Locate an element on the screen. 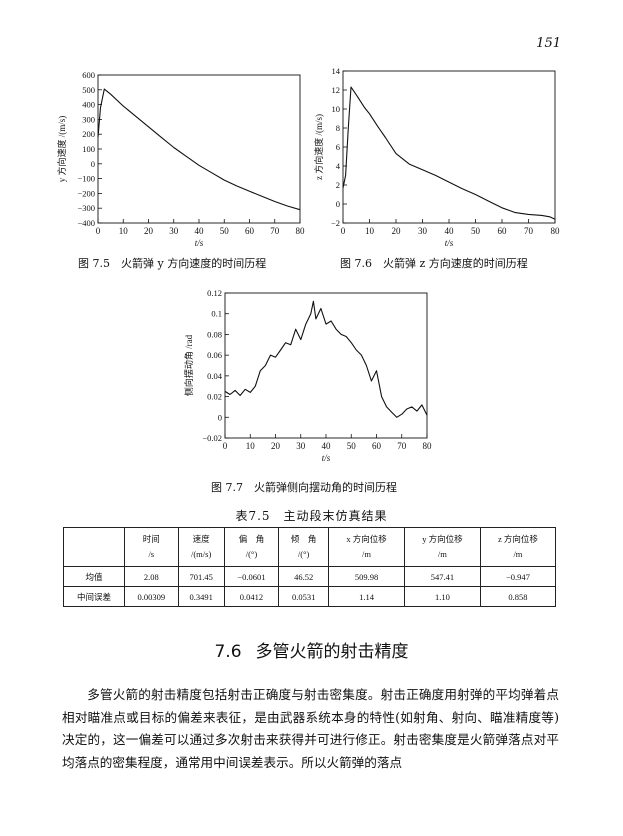 The width and height of the screenshot is (623, 836). y-axis-label: z 方向速度 /(m/s) is located at coordinates (318, 147).